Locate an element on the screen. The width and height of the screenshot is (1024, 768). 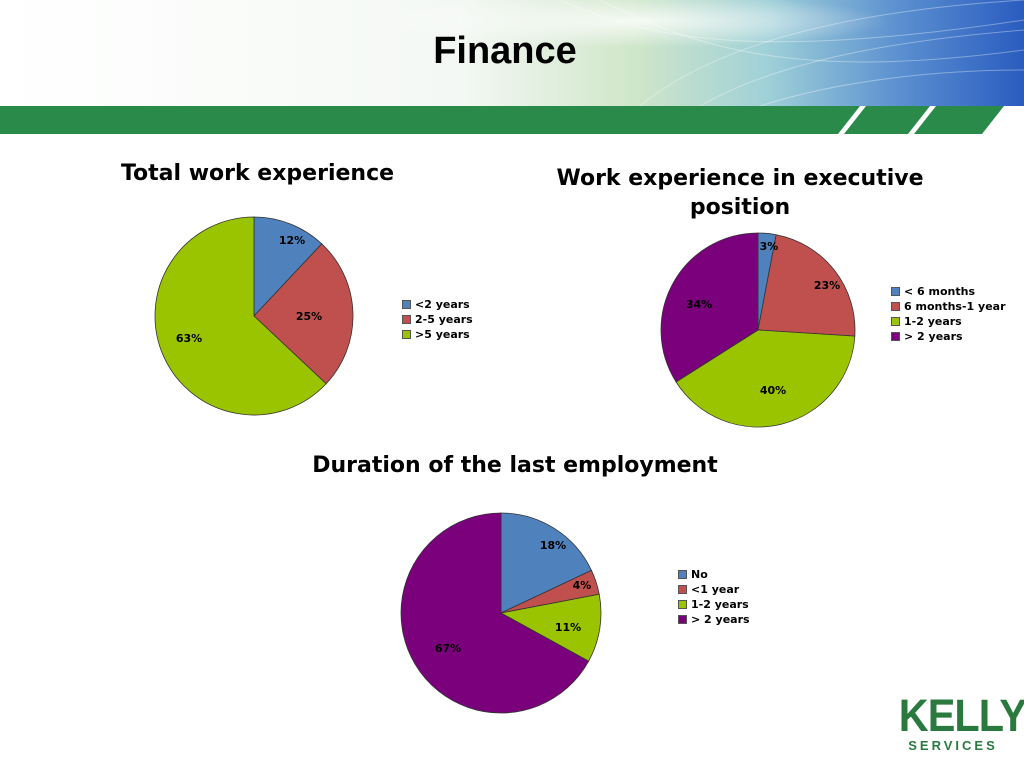
legend-label: 2-5 years is located at coordinates (444, 319).